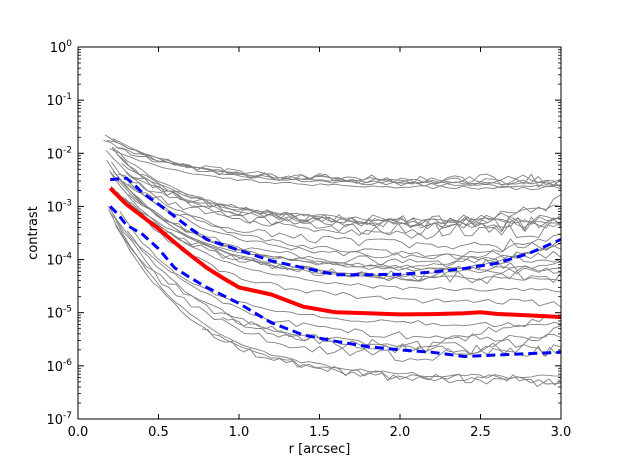 This screenshot has height=467, width=623. What do you see at coordinates (59, 153) in the screenshot?
I see `y-tick-label: 10⁻²` at bounding box center [59, 153].